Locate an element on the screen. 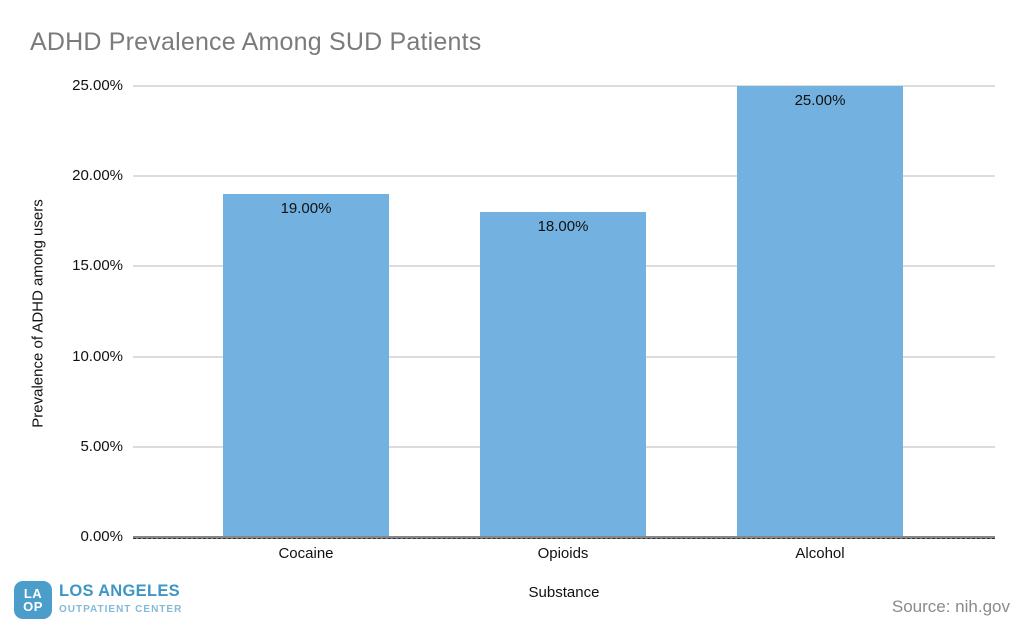 Image resolution: width=1024 pixels, height=631 pixels. bar-value-label: 25.00% is located at coordinates (820, 100).